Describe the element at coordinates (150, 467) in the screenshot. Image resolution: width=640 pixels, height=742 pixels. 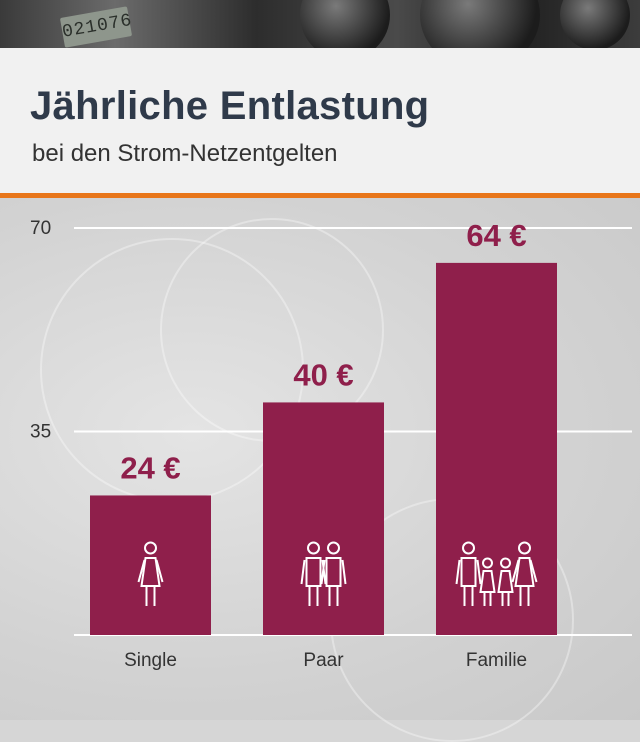
I see `data-label: 24 €` at that location.